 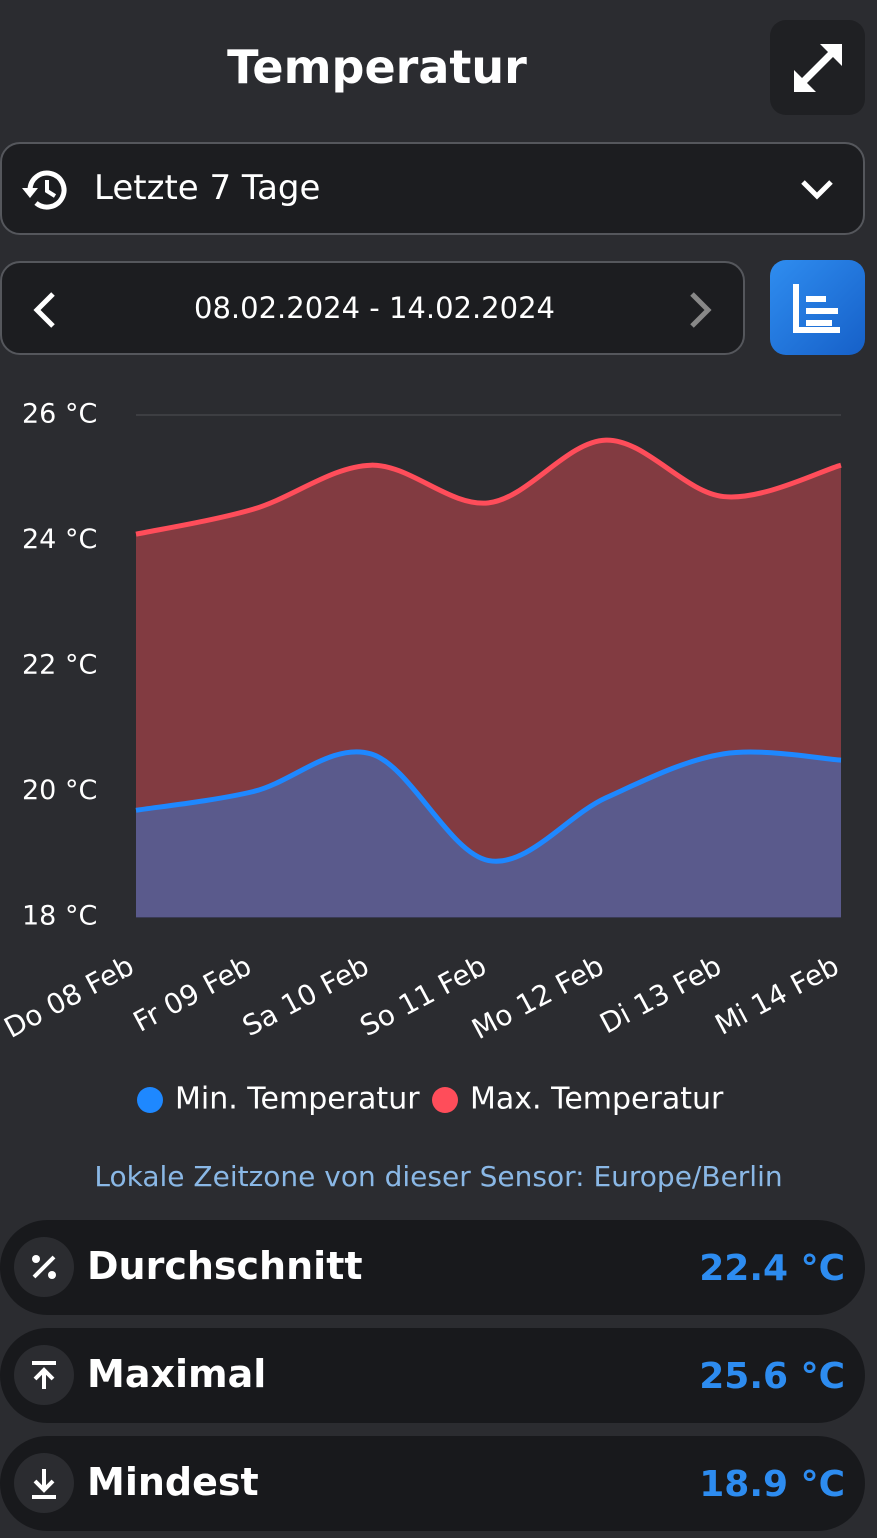 What do you see at coordinates (59, 790) in the screenshot?
I see `y-tick-label: 20 °C` at bounding box center [59, 790].